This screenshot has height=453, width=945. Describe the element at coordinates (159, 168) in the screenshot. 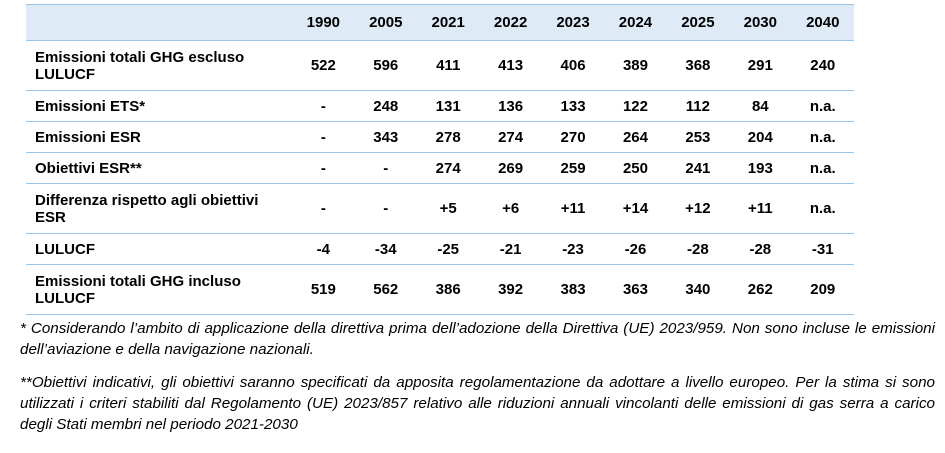

I see `row-label: Obiettivi ESR**` at that location.